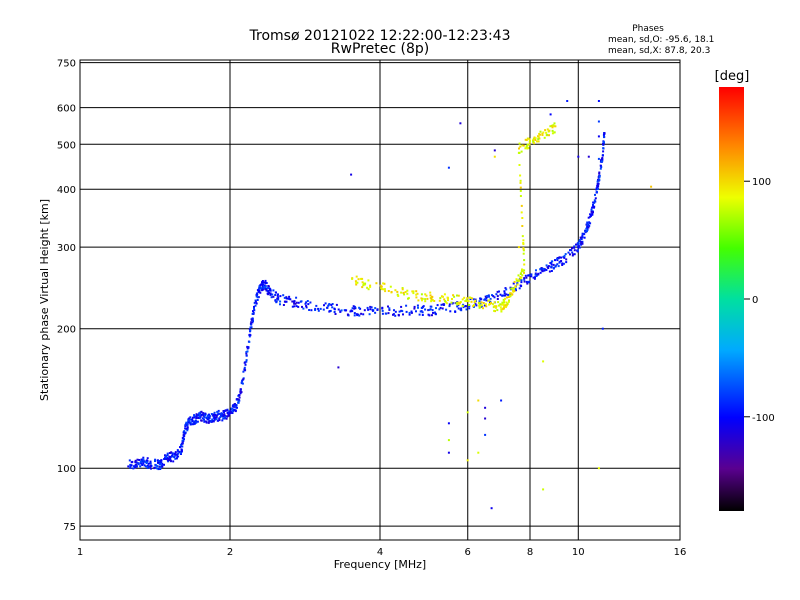 This screenshot has width=800, height=600. Describe the element at coordinates (755, 300) in the screenshot. I see `colorbar-tick-label: 0` at that location.